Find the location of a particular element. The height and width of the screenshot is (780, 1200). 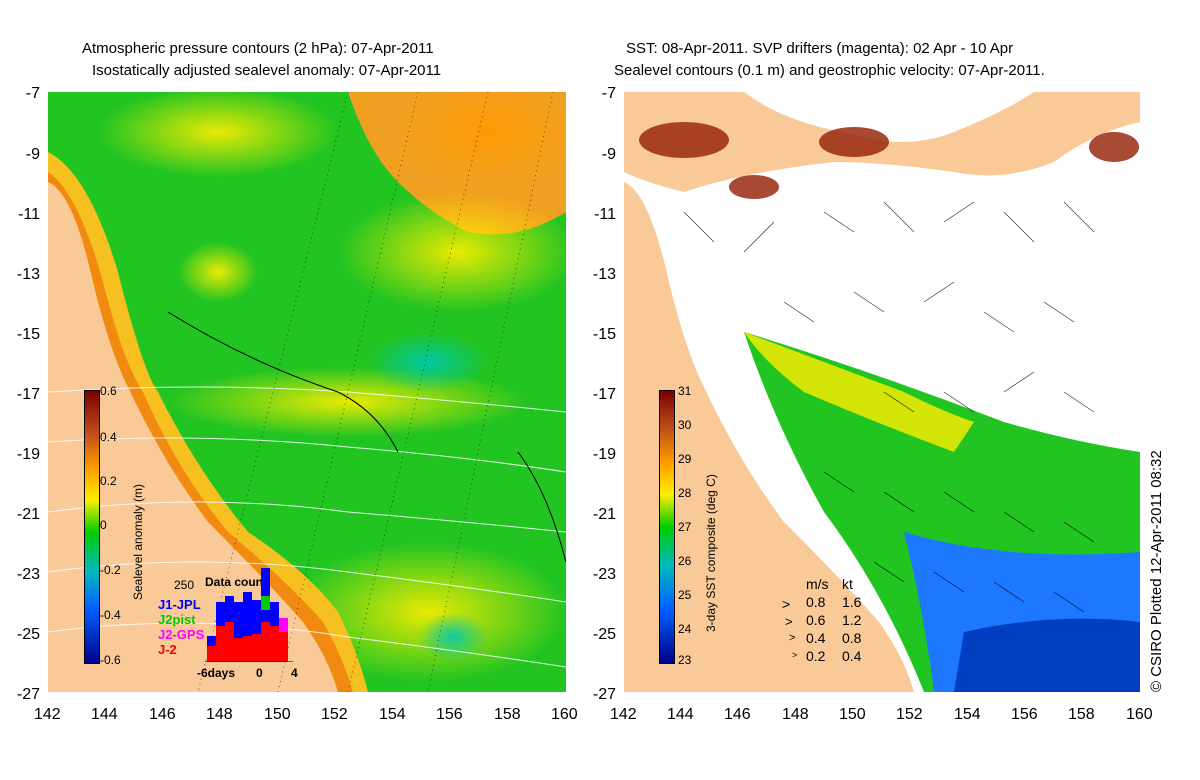

left-ylabel: -23 is located at coordinates (28, 574).